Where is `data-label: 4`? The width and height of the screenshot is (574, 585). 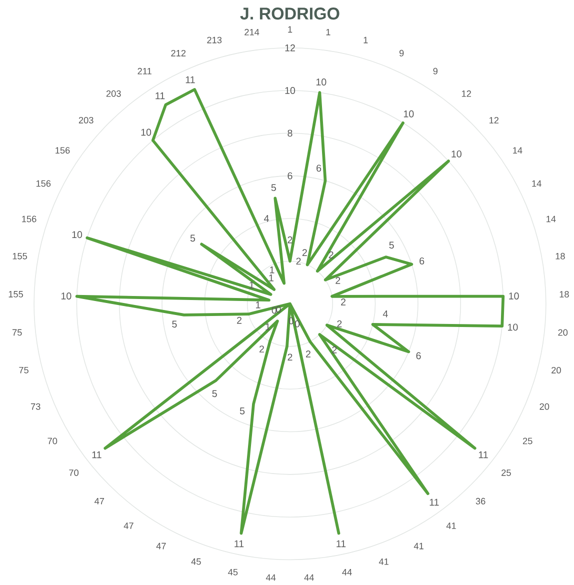 data-label: 4 is located at coordinates (385, 314).